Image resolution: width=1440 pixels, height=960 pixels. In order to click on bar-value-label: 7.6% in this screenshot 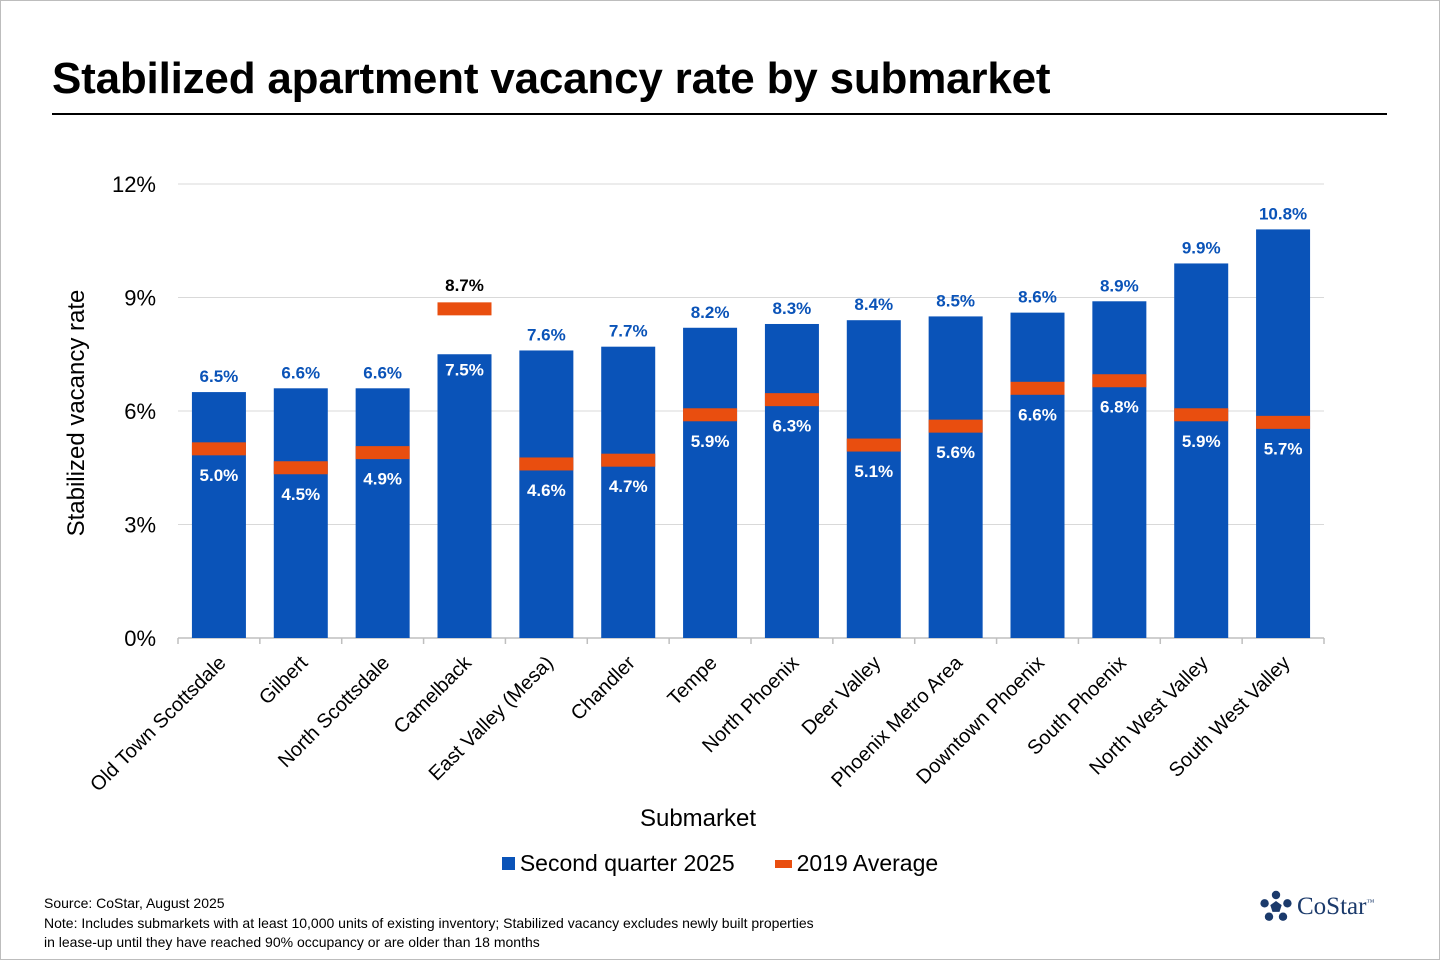, I will do `click(546, 334)`.